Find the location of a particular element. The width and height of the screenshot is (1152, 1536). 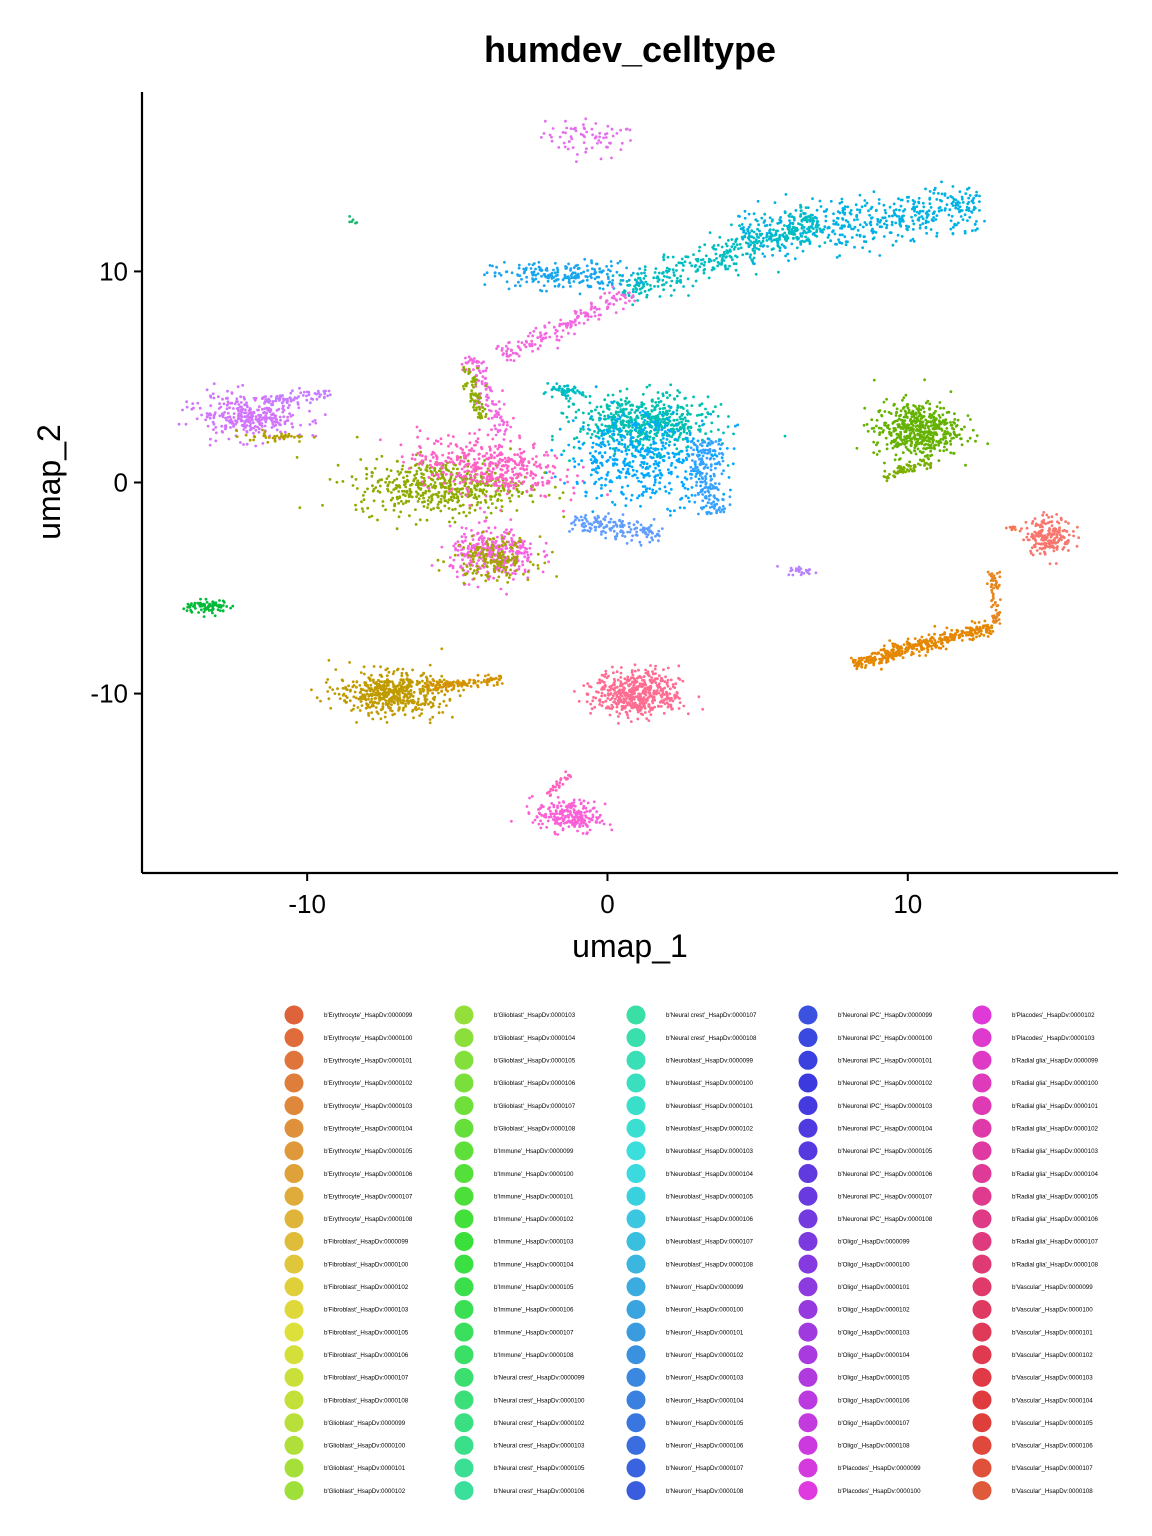

cluster-immune-right is located at coordinates (922, 426).